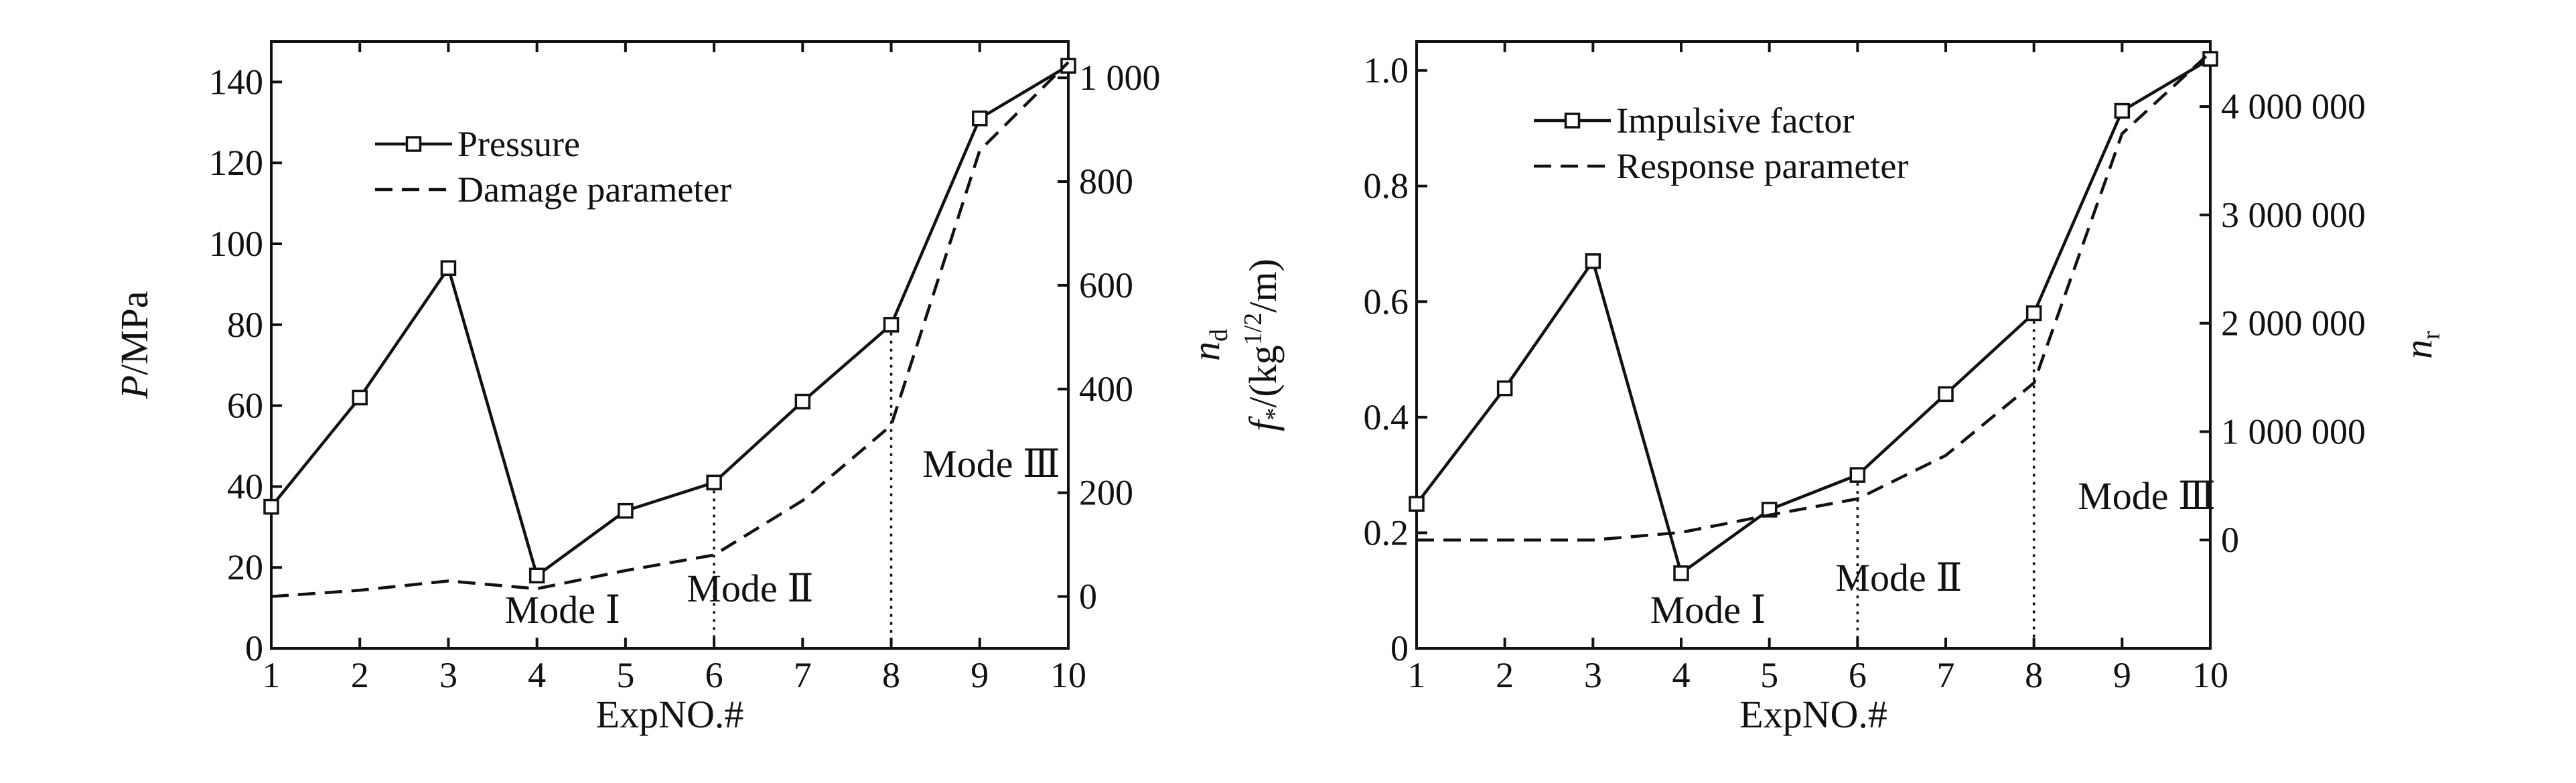  Describe the element at coordinates (236, 82) in the screenshot. I see `y-left-tick-label: 140` at that location.